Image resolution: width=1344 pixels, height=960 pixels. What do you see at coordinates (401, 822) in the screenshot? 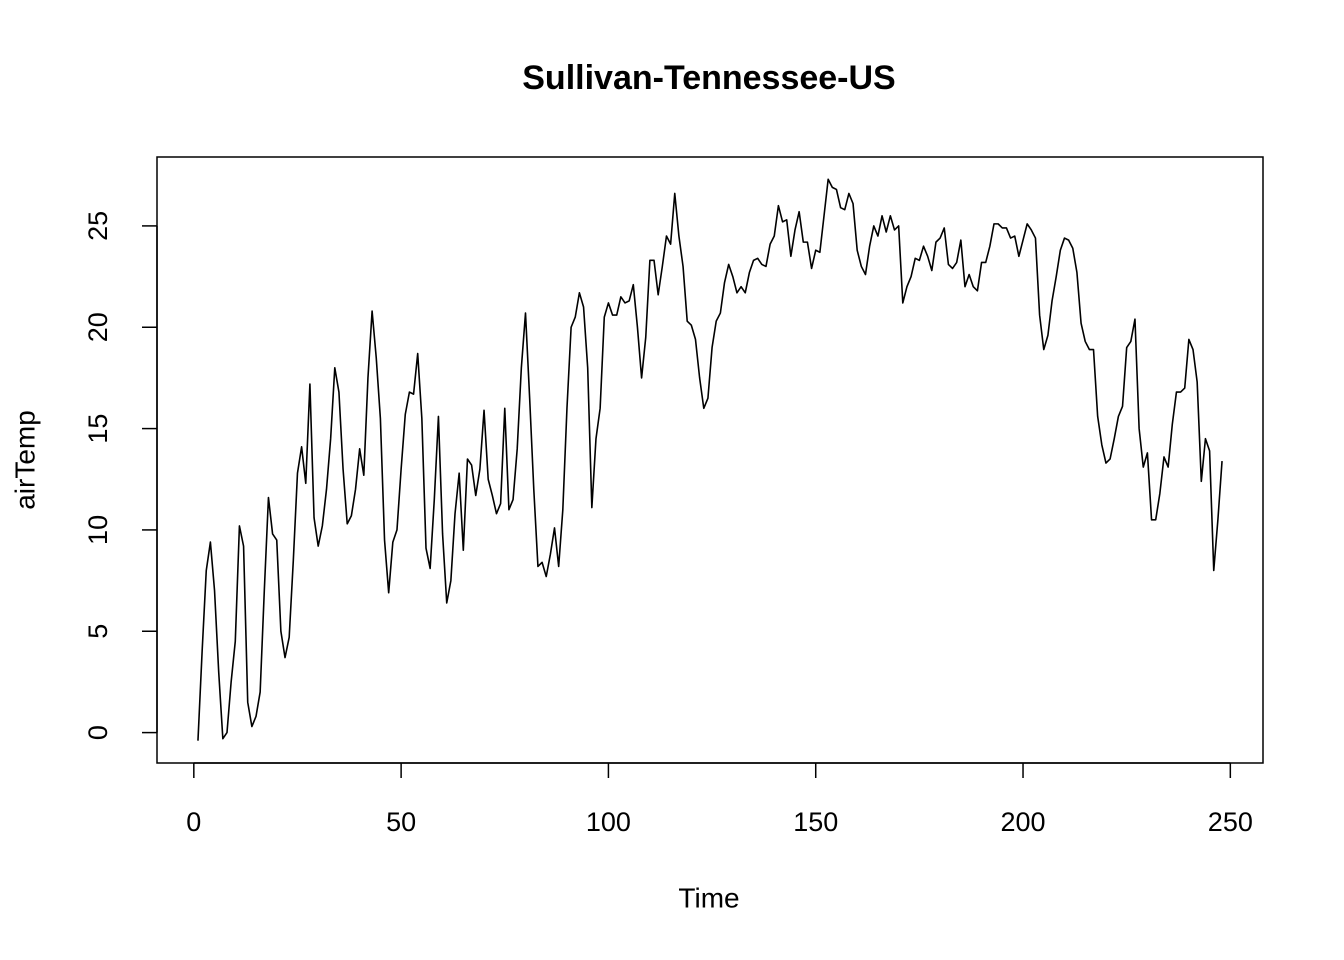
I see `x-tick-label: 50` at bounding box center [401, 822].